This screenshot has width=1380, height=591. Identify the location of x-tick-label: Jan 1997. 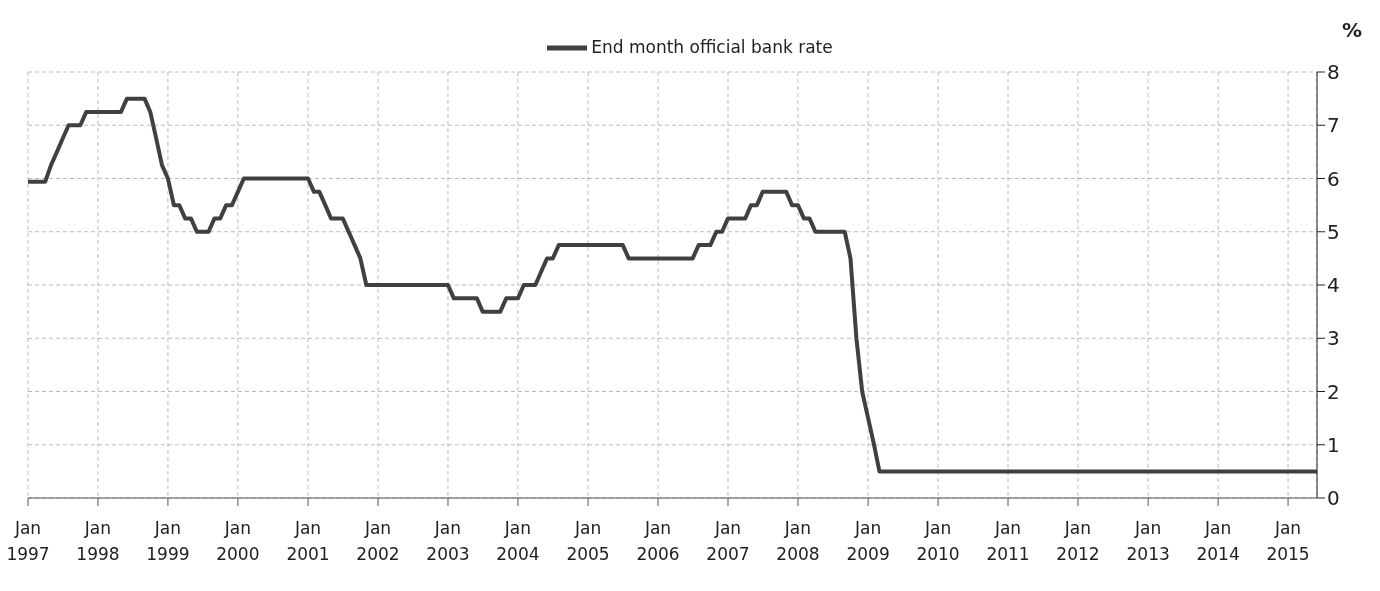
(28, 541).